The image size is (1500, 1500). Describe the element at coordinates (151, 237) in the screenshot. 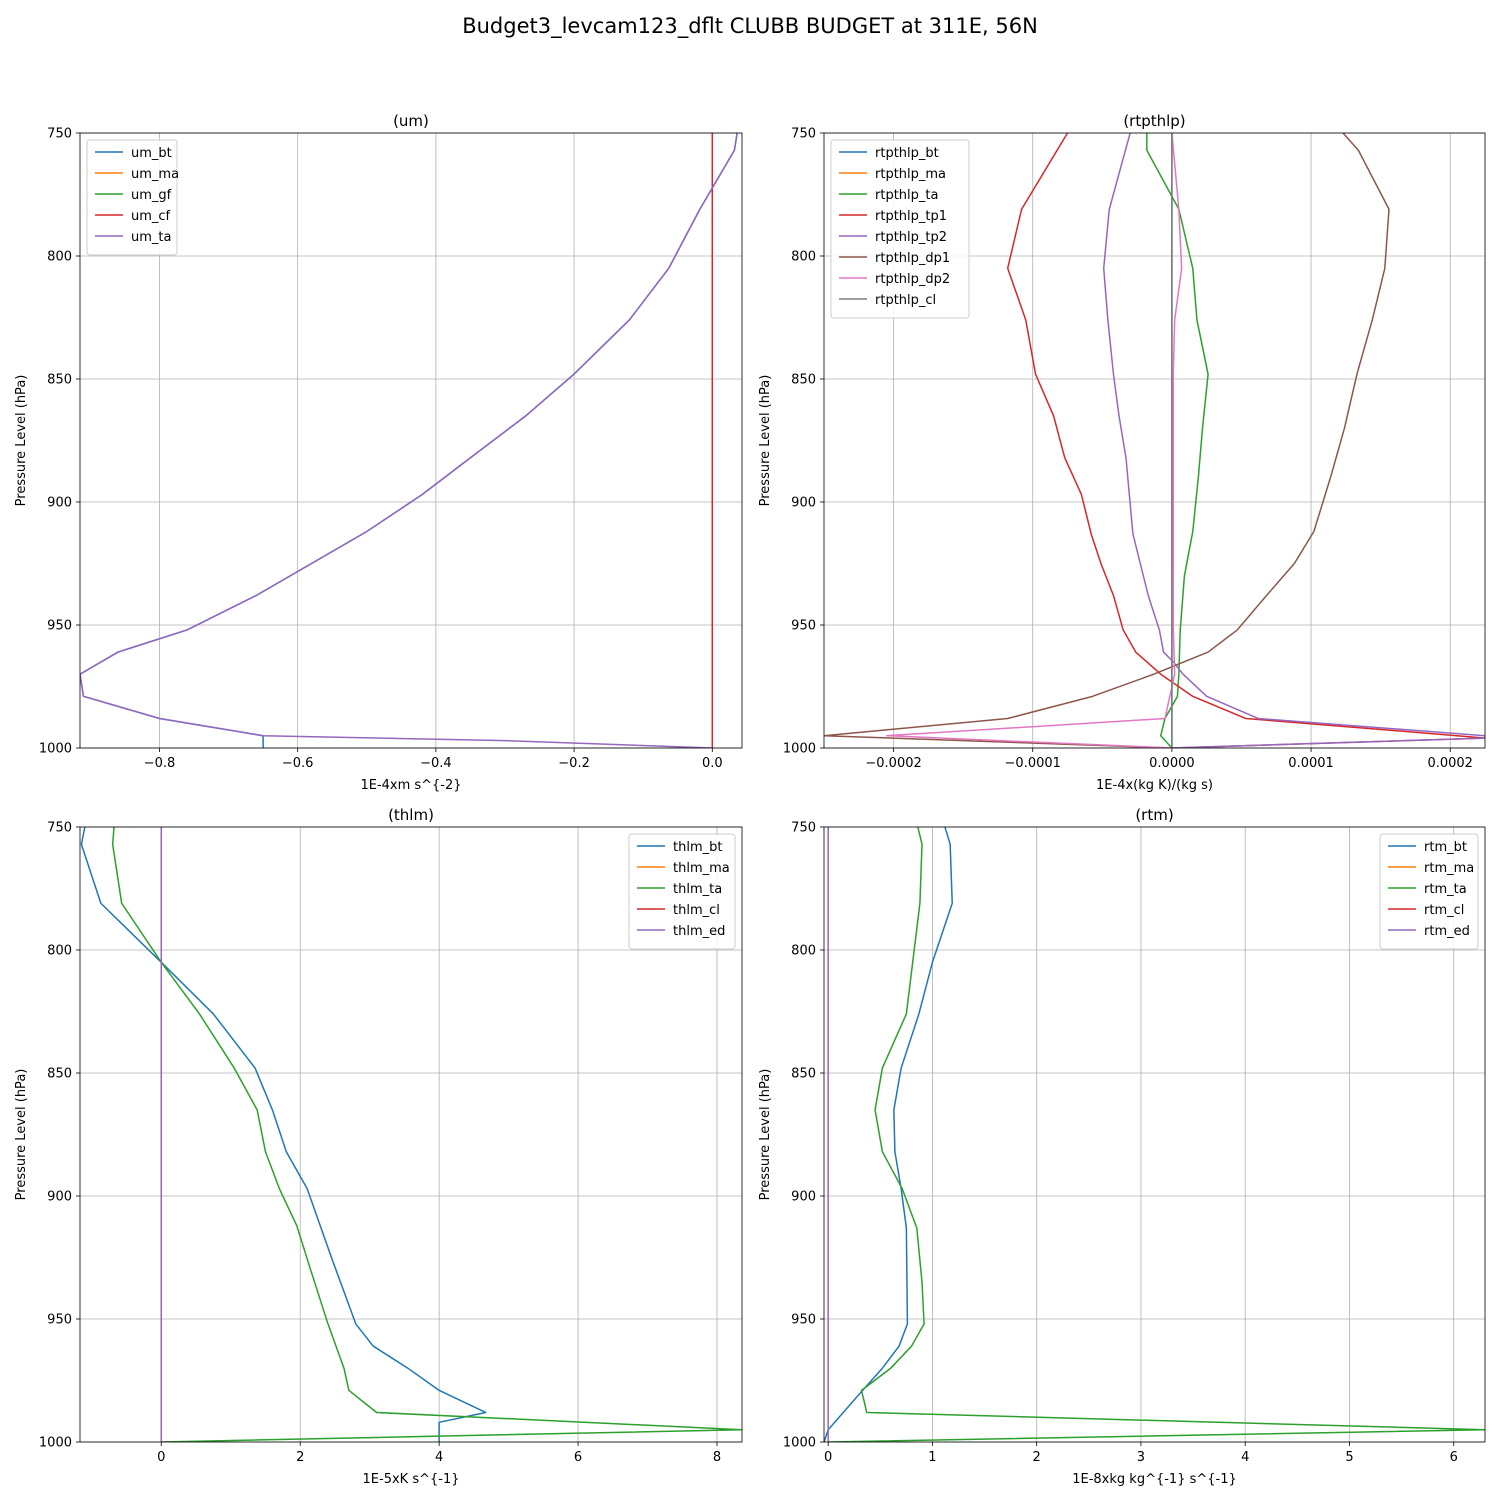

I see `um_ta-legend-label: um_ta` at that location.